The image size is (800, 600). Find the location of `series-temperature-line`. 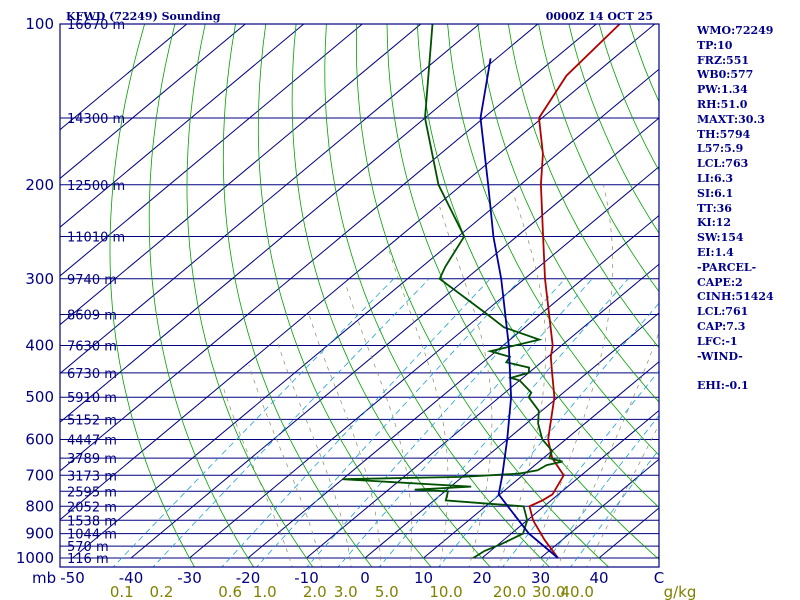

series-temperature-line is located at coordinates (574, 291).